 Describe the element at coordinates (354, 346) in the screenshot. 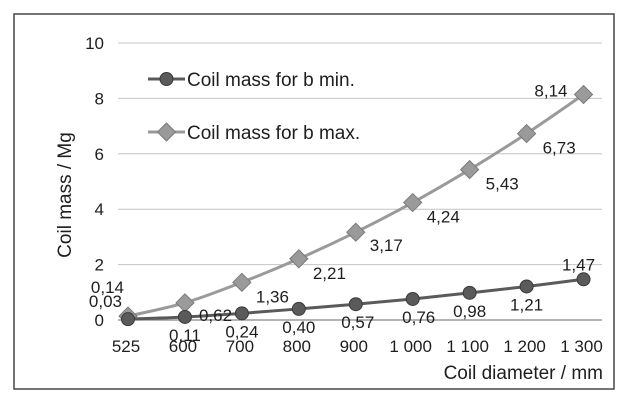

I see `x-tick-label: 900` at that location.